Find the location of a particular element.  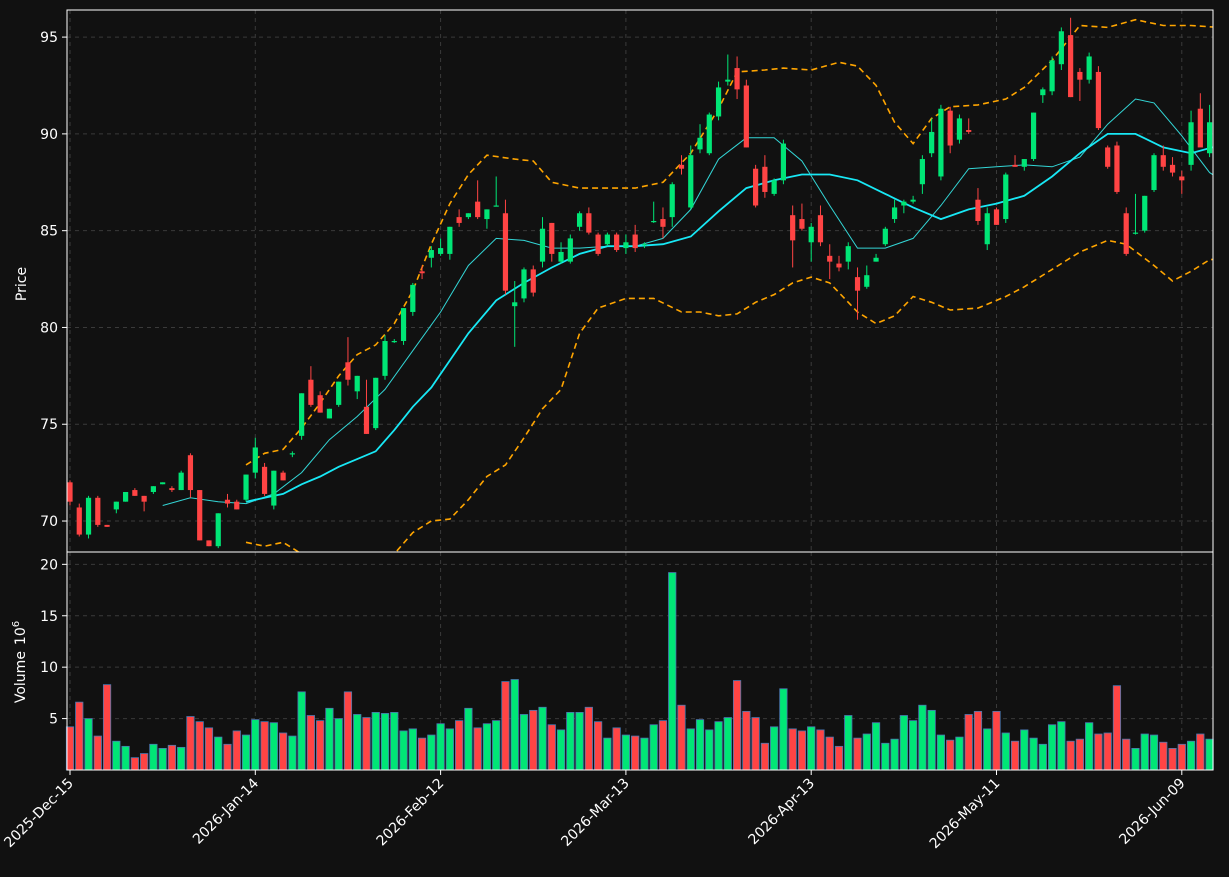

volume-axis-unit-base: 10 is located at coordinates (21, 636).